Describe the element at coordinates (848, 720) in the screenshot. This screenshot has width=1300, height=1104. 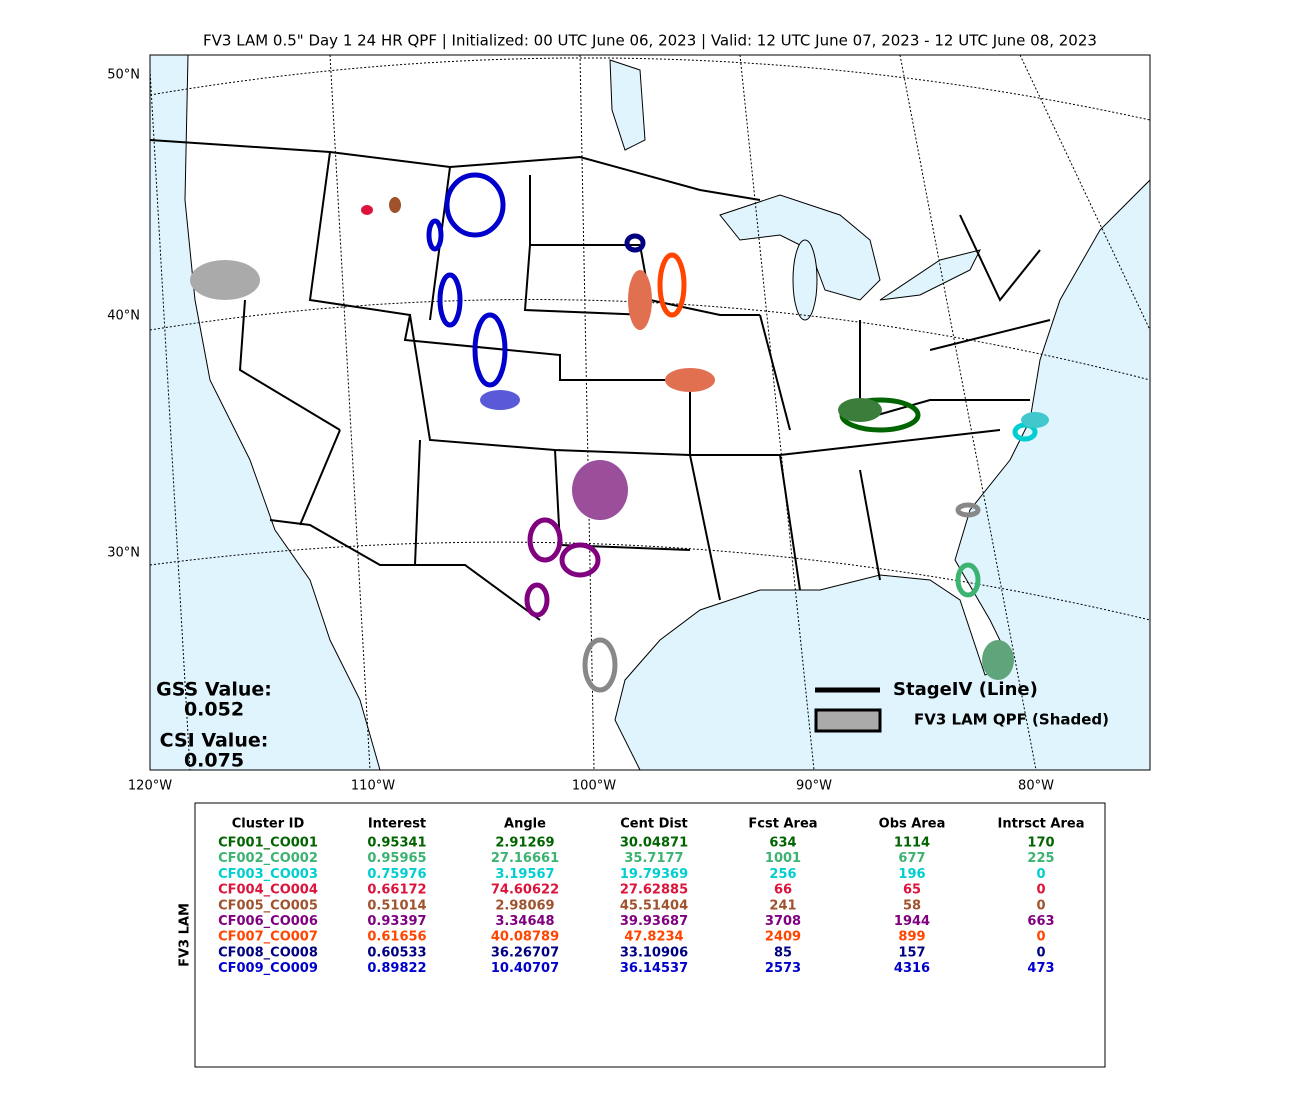
I see `legend-swatch` at that location.